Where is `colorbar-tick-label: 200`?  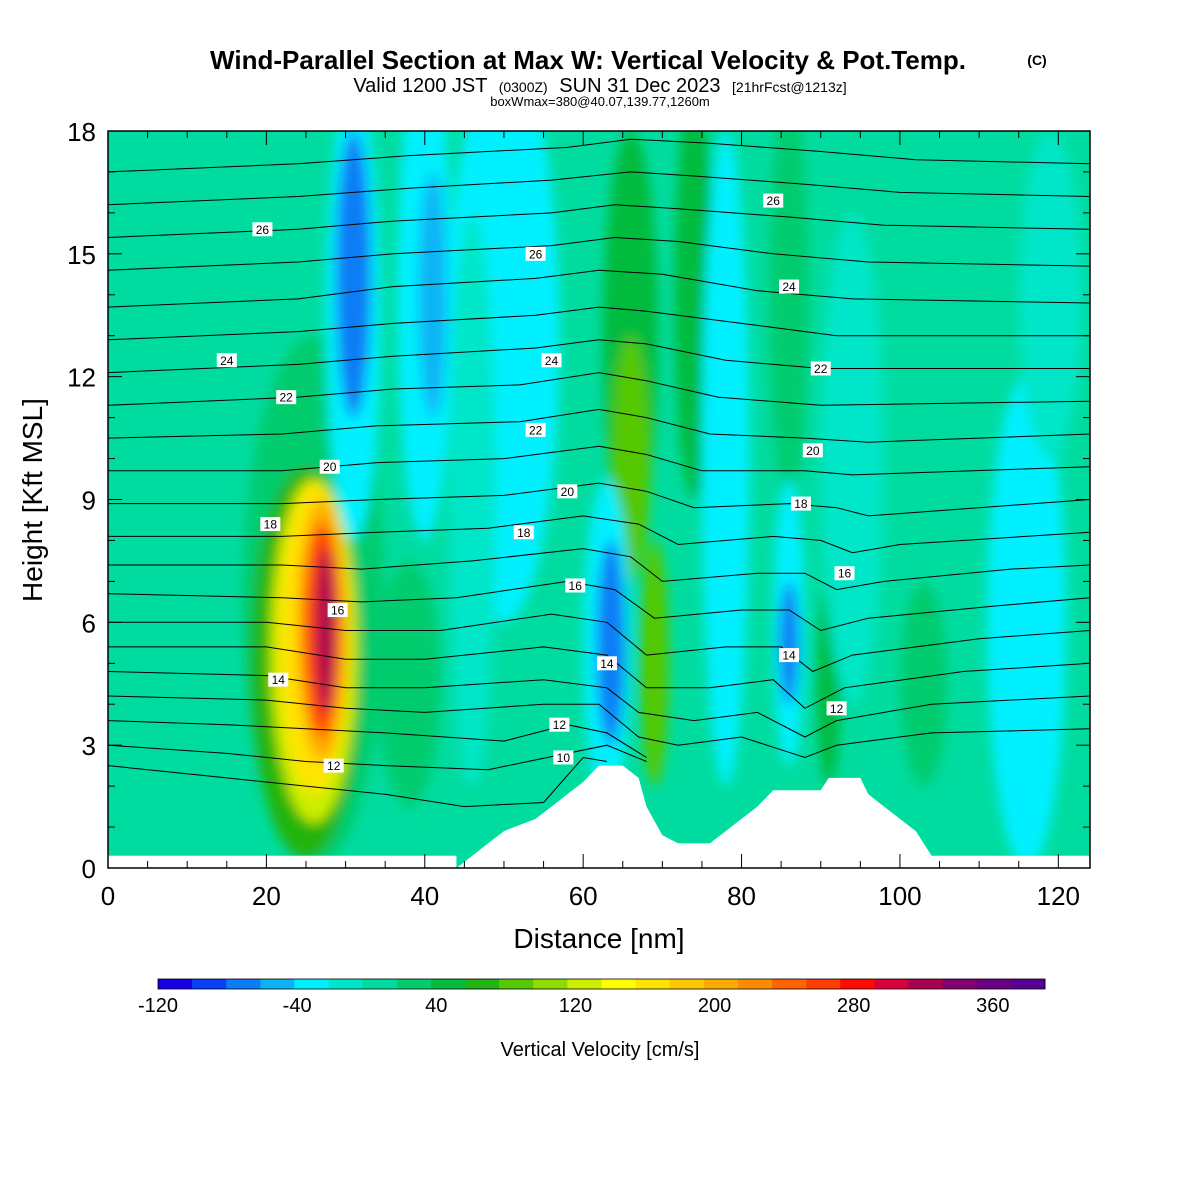
colorbar-tick-label: 200 is located at coordinates (714, 1006).